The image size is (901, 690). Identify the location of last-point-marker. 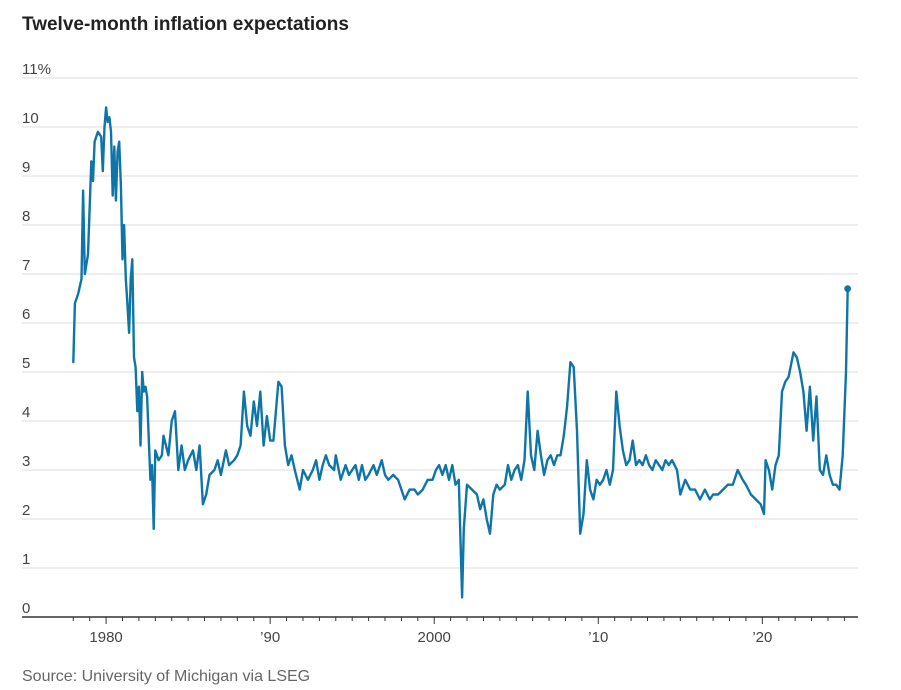
(848, 289).